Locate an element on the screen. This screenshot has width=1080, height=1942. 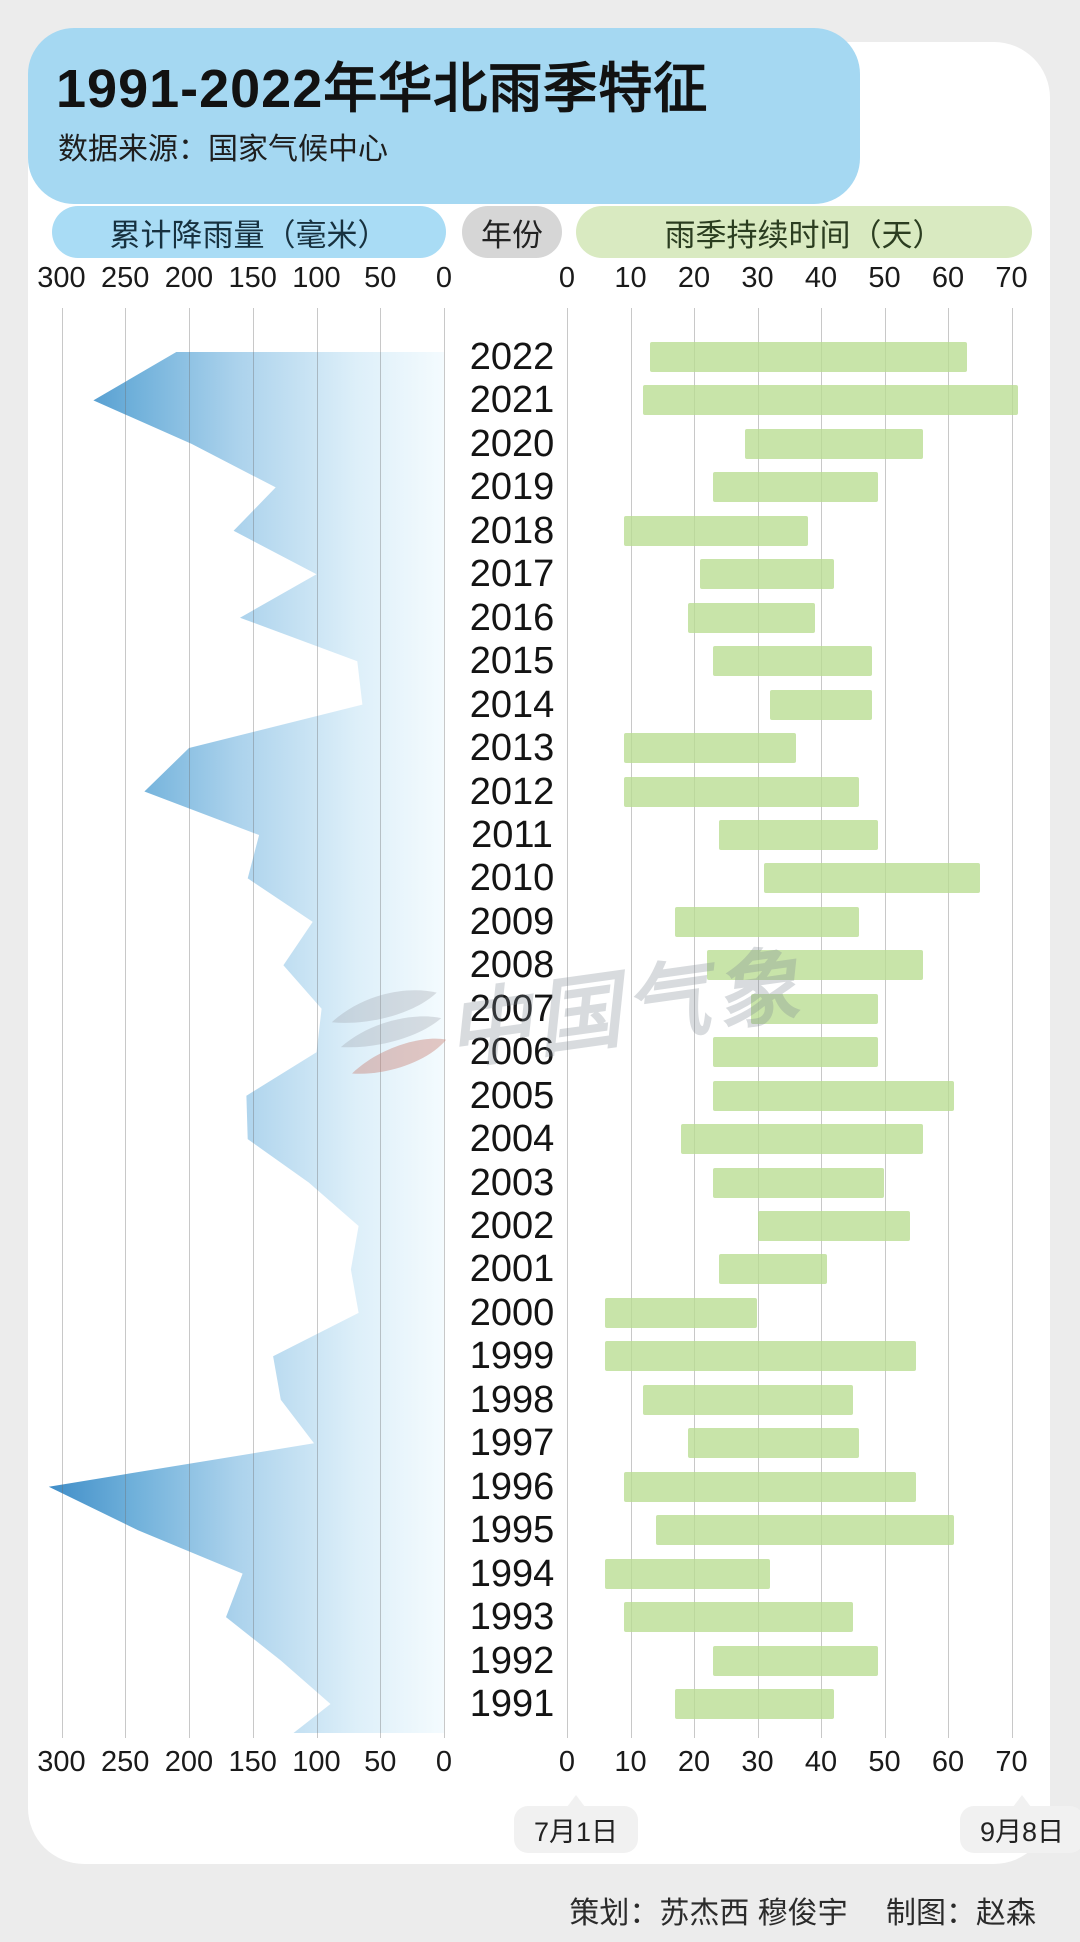
rainfall-legend-pill: 累计降雨量（毫米） is located at coordinates (249, 232).